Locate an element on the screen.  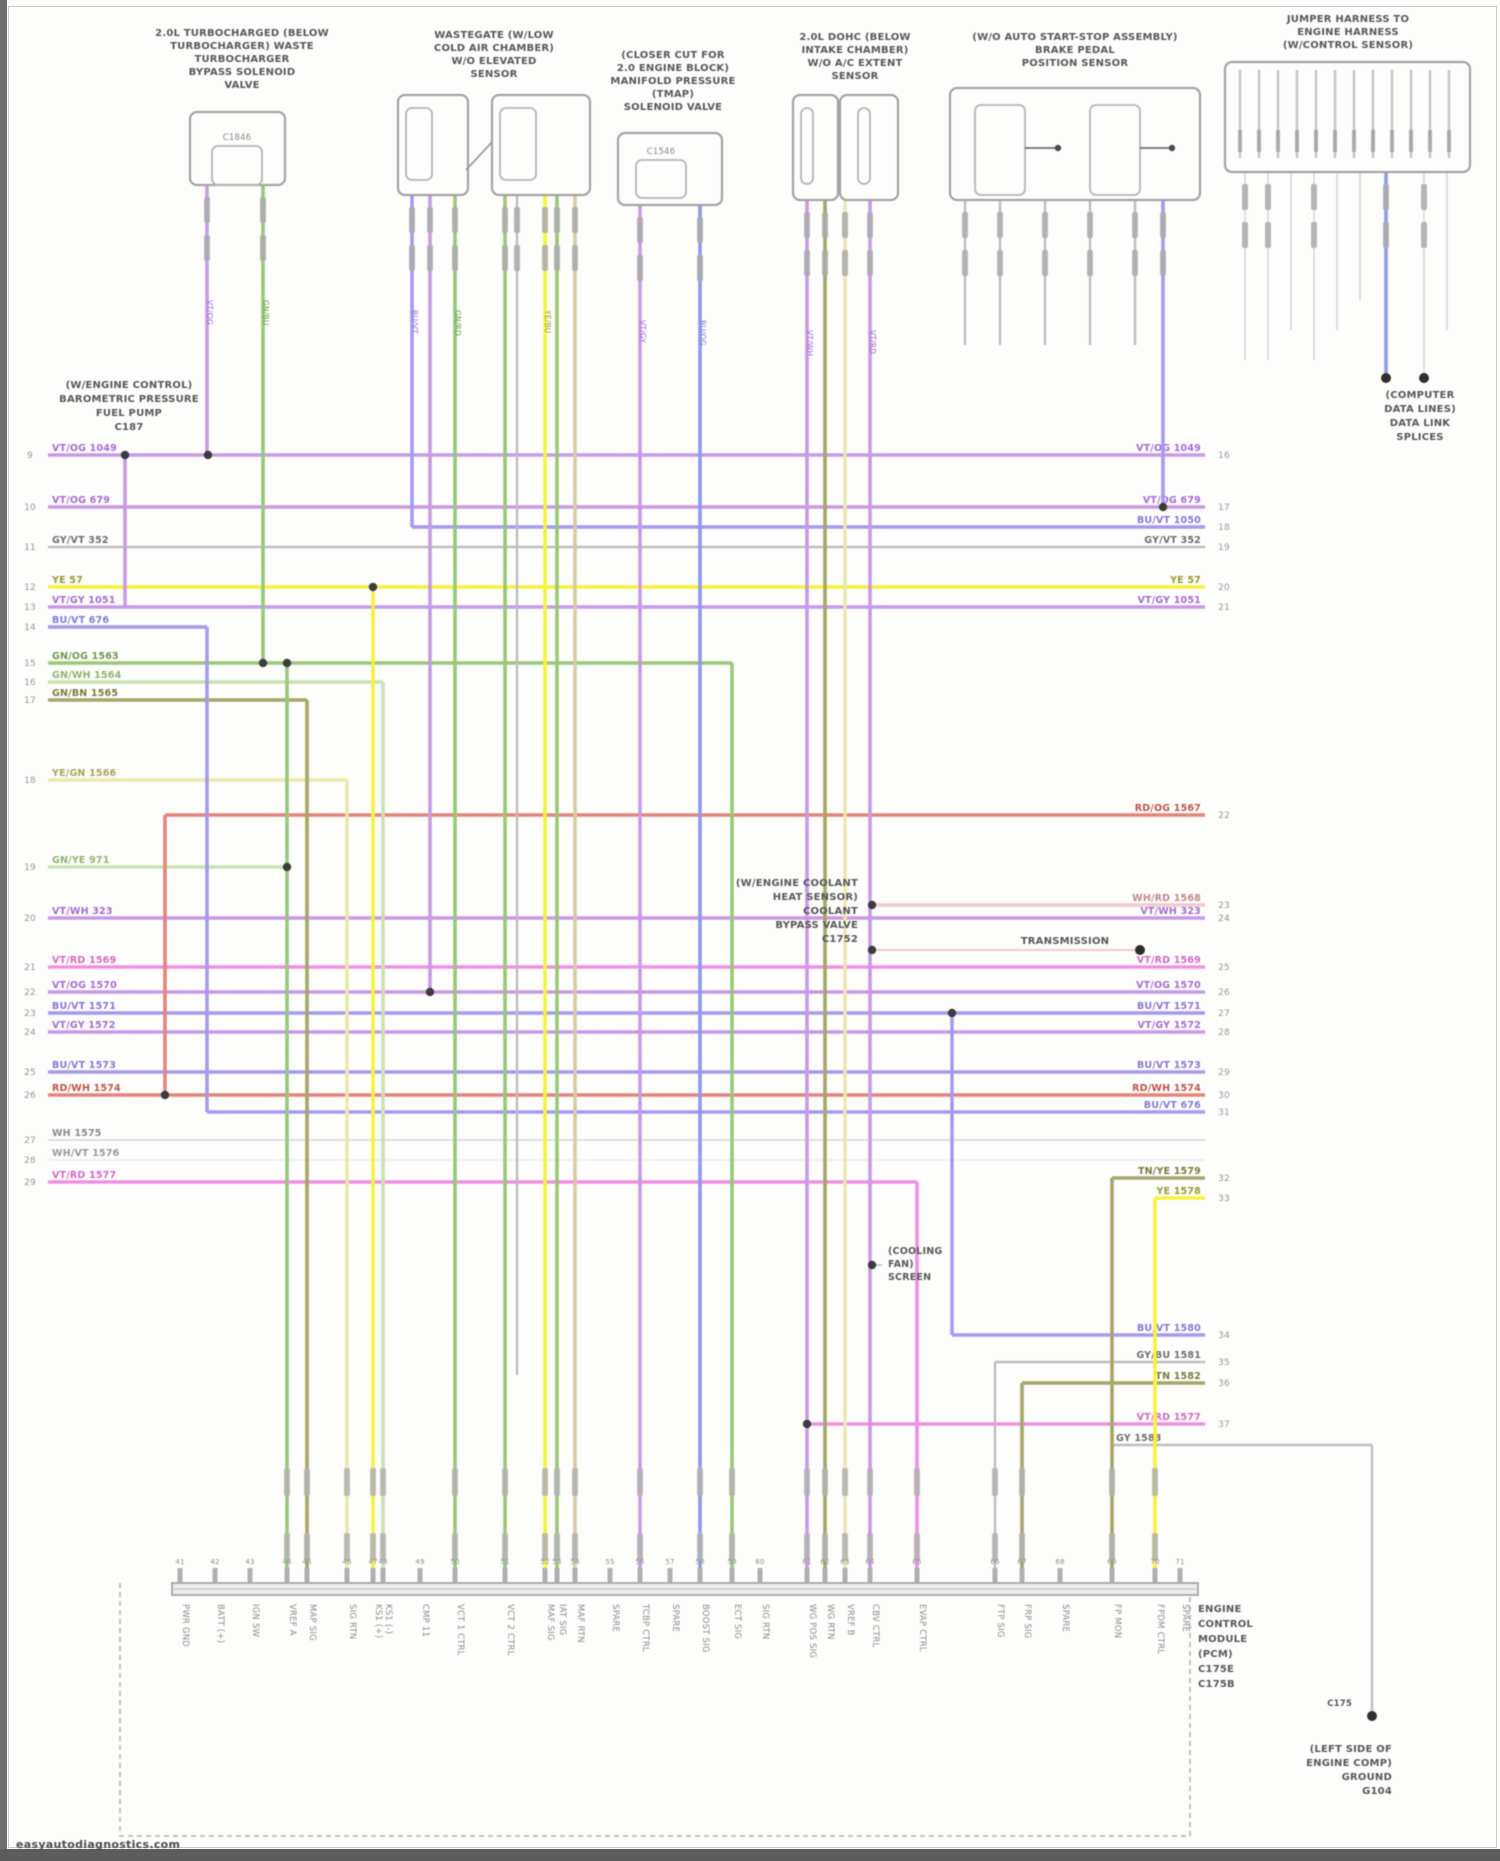
pcm-pin-label: ECT SIG is located at coordinates (737, 1621).